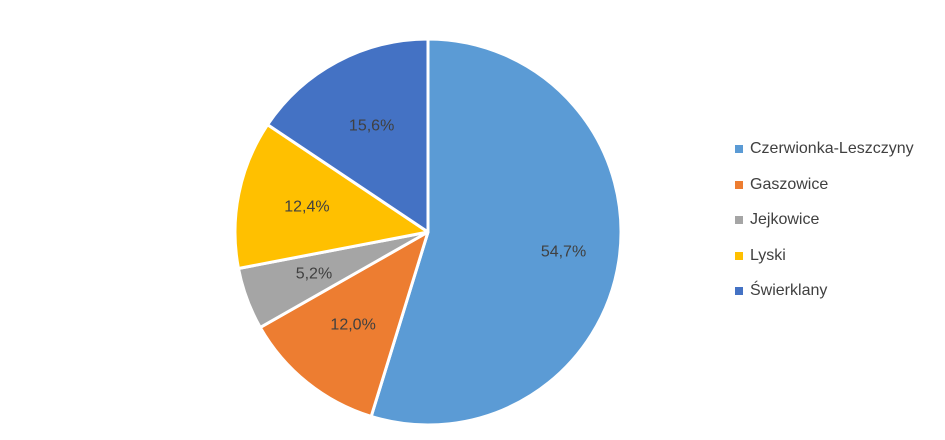 The height and width of the screenshot is (440, 945). I want to click on slice-data-label: 54,7%, so click(563, 252).